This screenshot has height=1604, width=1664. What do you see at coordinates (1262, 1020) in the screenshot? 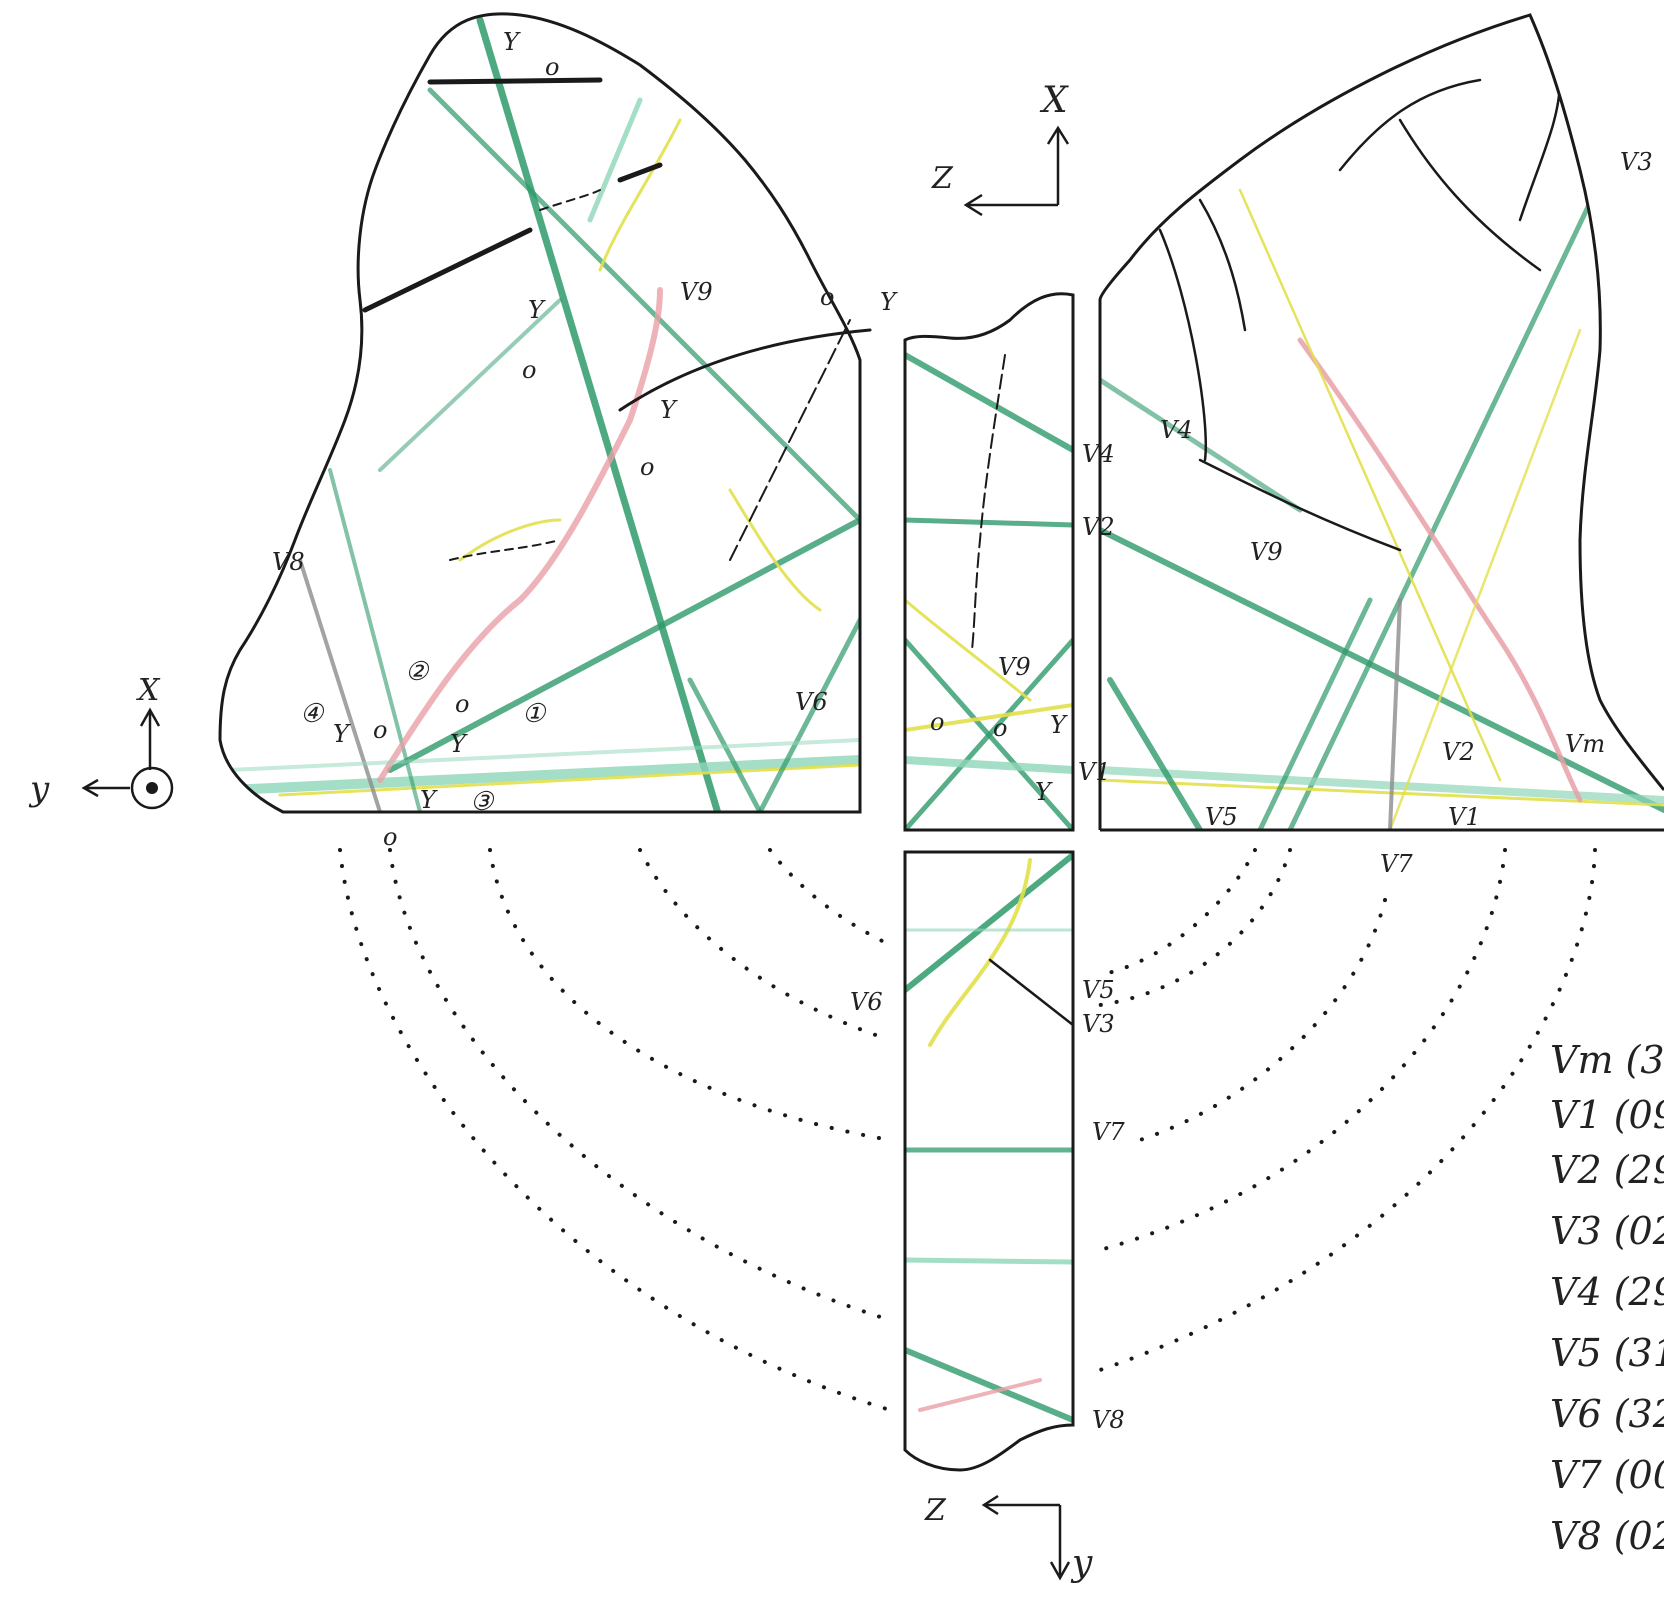
I see `arc-v7-right` at bounding box center [1262, 1020].